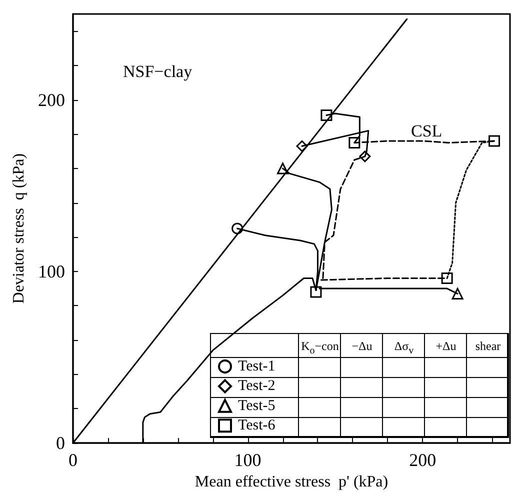 The image size is (516, 501). Describe the element at coordinates (320, 348) in the screenshot. I see `annotation: K$_{o}$−con` at that location.